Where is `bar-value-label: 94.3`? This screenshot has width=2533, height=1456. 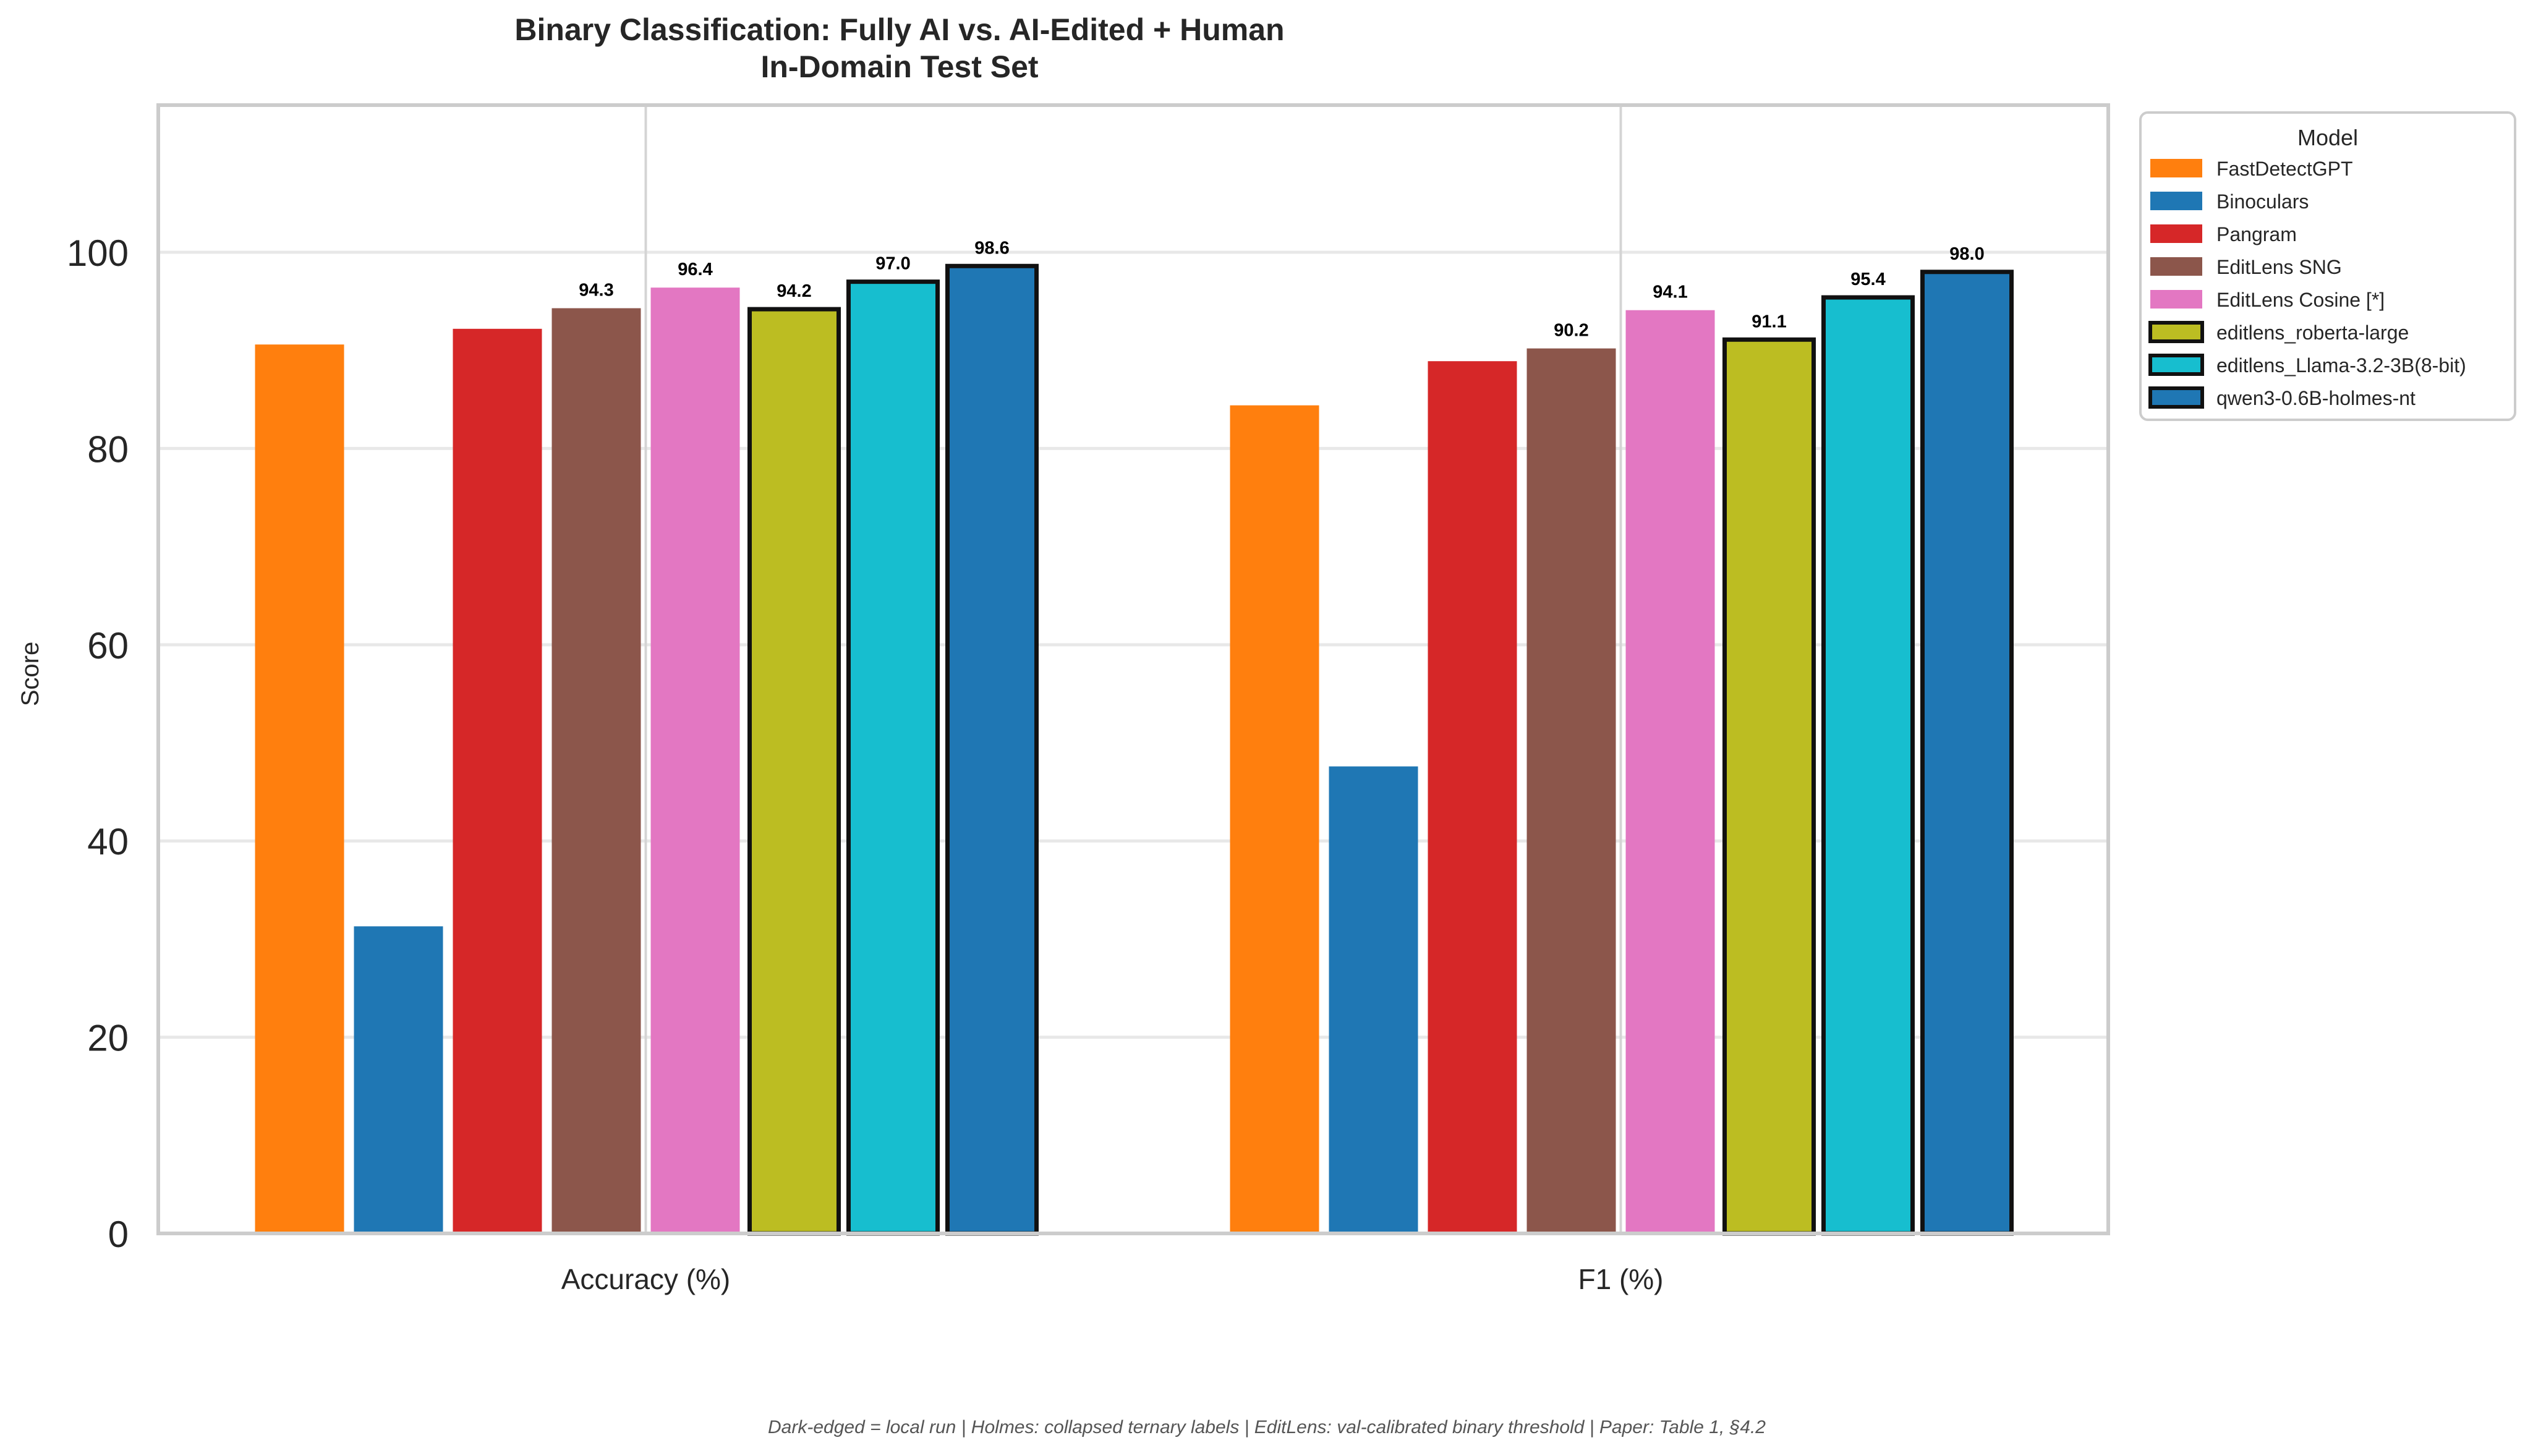 bar-value-label: 94.3 is located at coordinates (596, 290).